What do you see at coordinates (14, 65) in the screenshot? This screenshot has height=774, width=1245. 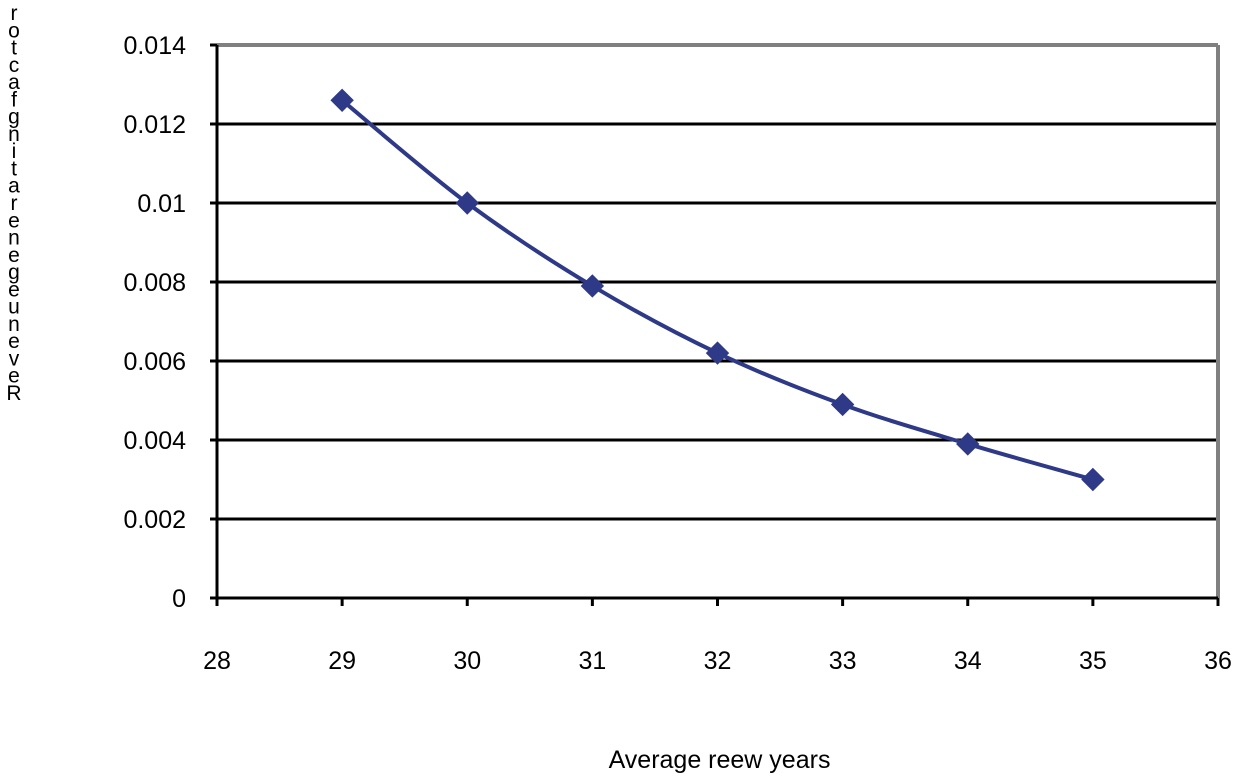 I see `y-axis-title-char: c` at bounding box center [14, 65].